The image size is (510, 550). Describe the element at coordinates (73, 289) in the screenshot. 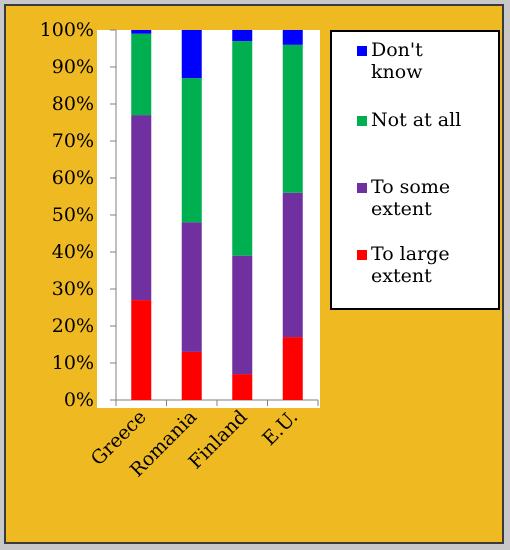

I see `y-tick-label: 30%` at that location.